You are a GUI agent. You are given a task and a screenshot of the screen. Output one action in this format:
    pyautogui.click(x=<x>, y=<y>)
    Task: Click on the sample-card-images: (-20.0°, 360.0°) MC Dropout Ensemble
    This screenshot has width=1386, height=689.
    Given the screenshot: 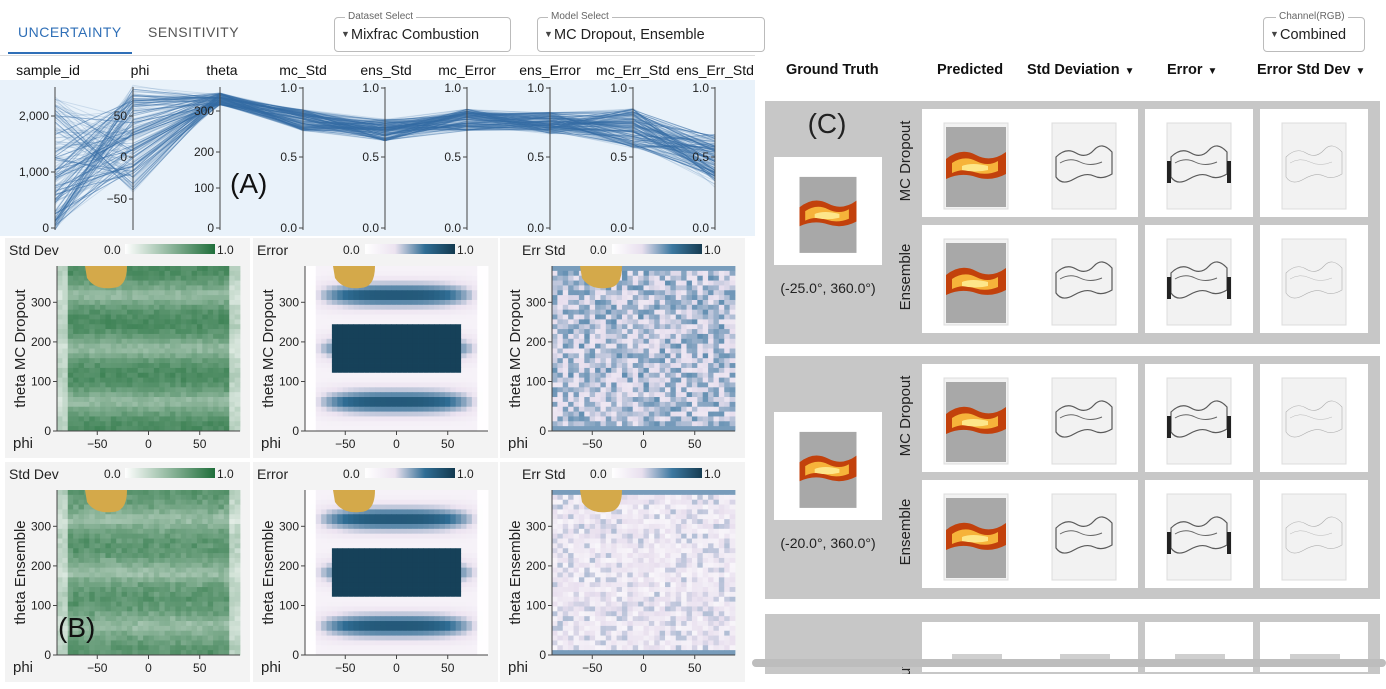 What is the action you would take?
    pyautogui.click(x=1071, y=476)
    